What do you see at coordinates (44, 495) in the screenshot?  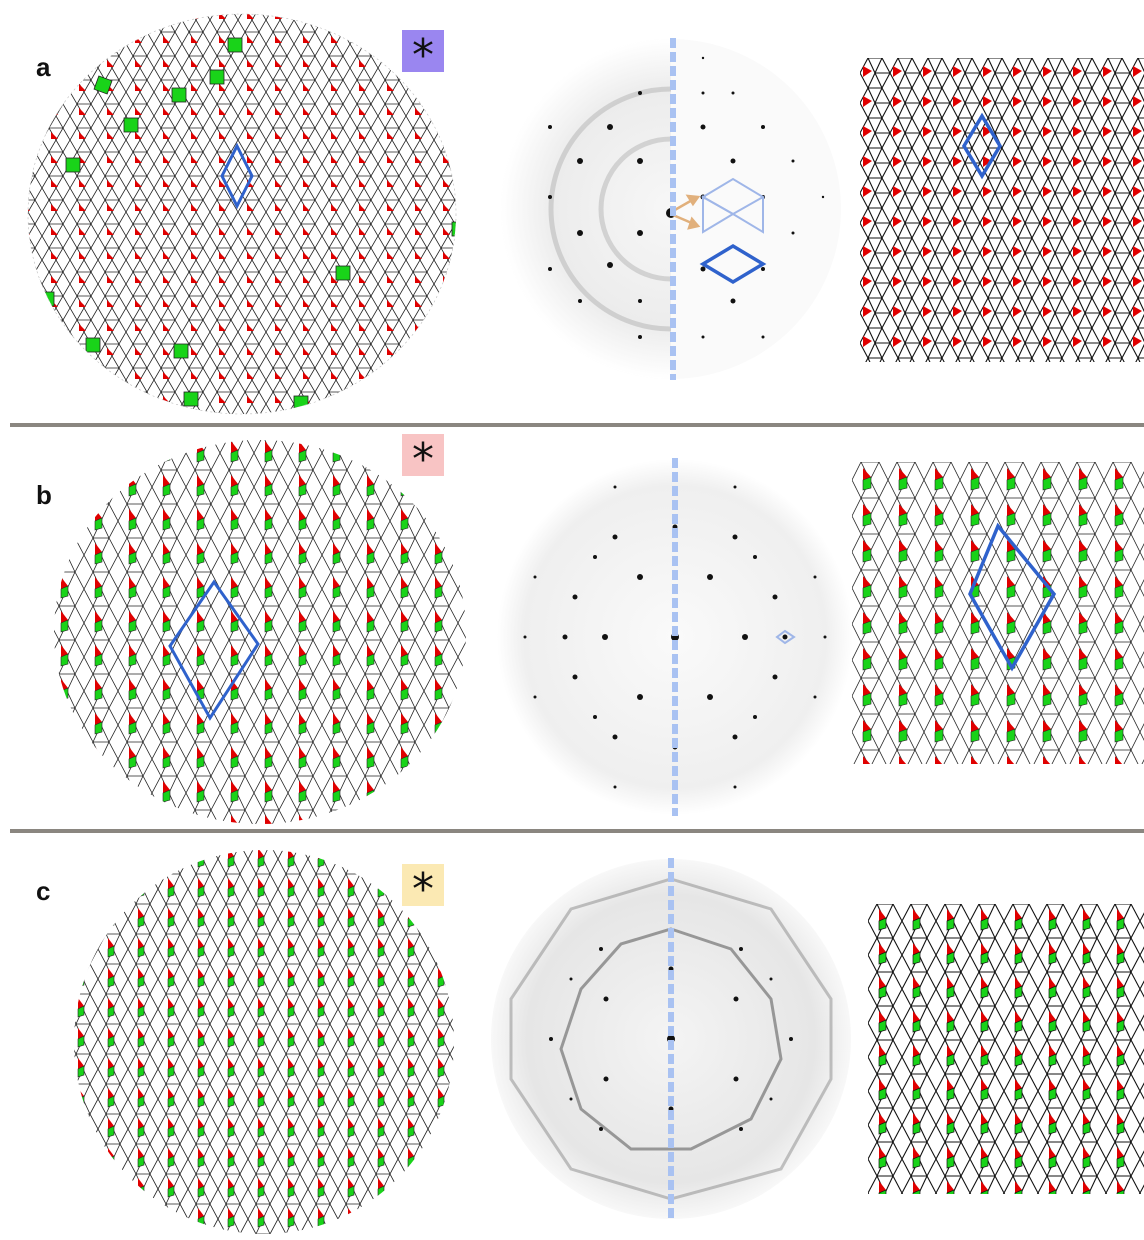 I see `panel-label-b: b` at bounding box center [44, 495].